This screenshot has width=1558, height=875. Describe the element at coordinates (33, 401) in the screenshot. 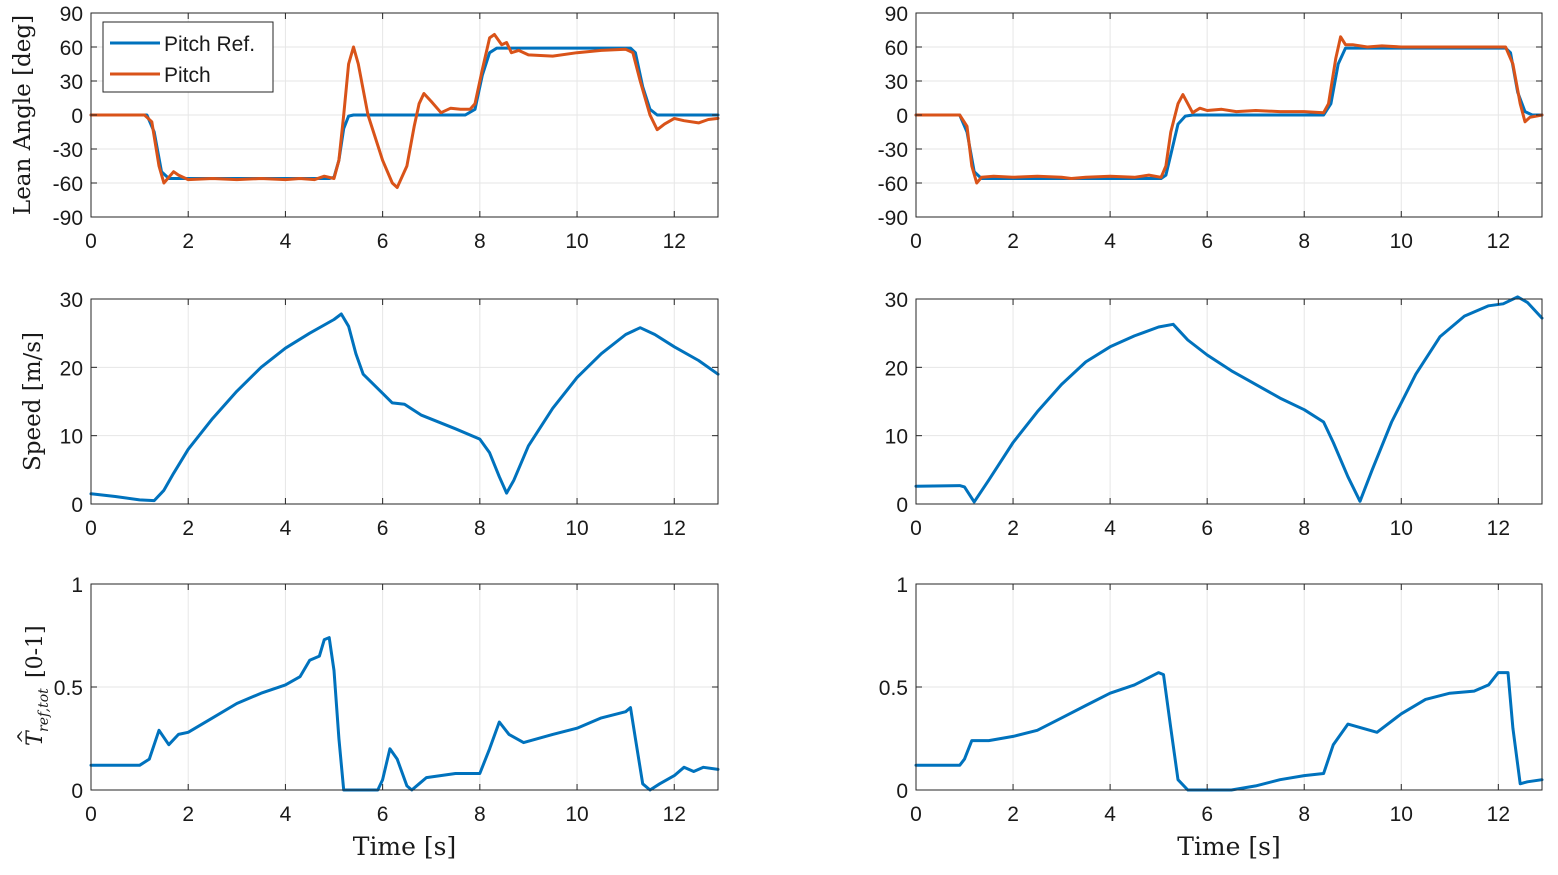

I see `y-axis-label: Speed [m/s]` at that location.